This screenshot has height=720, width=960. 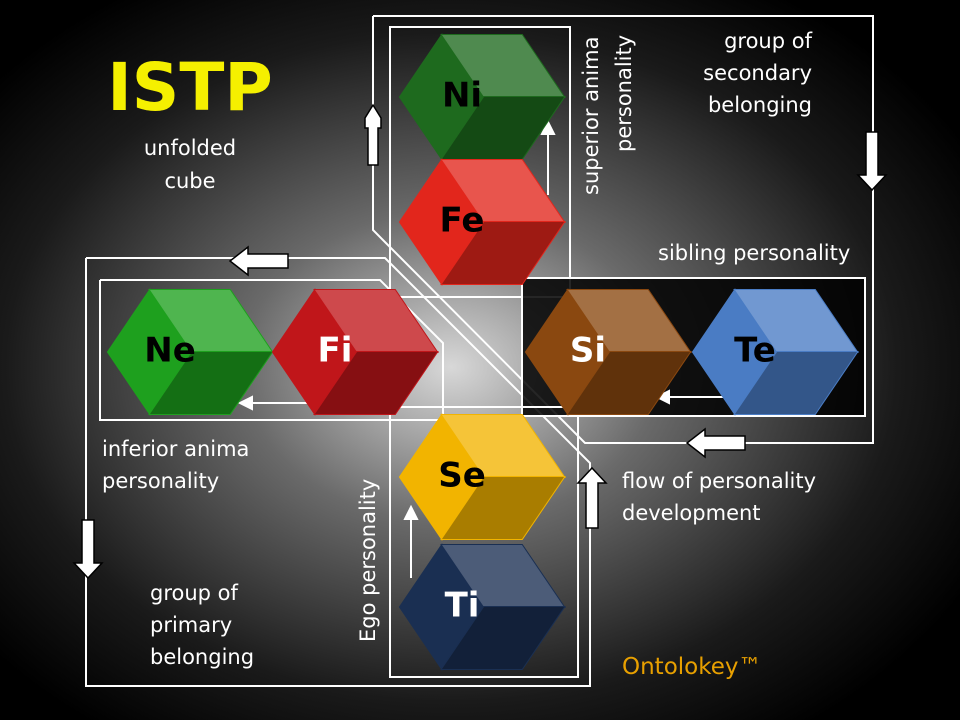 What do you see at coordinates (462, 221) in the screenshot?
I see `node-label: Fe` at bounding box center [462, 221].